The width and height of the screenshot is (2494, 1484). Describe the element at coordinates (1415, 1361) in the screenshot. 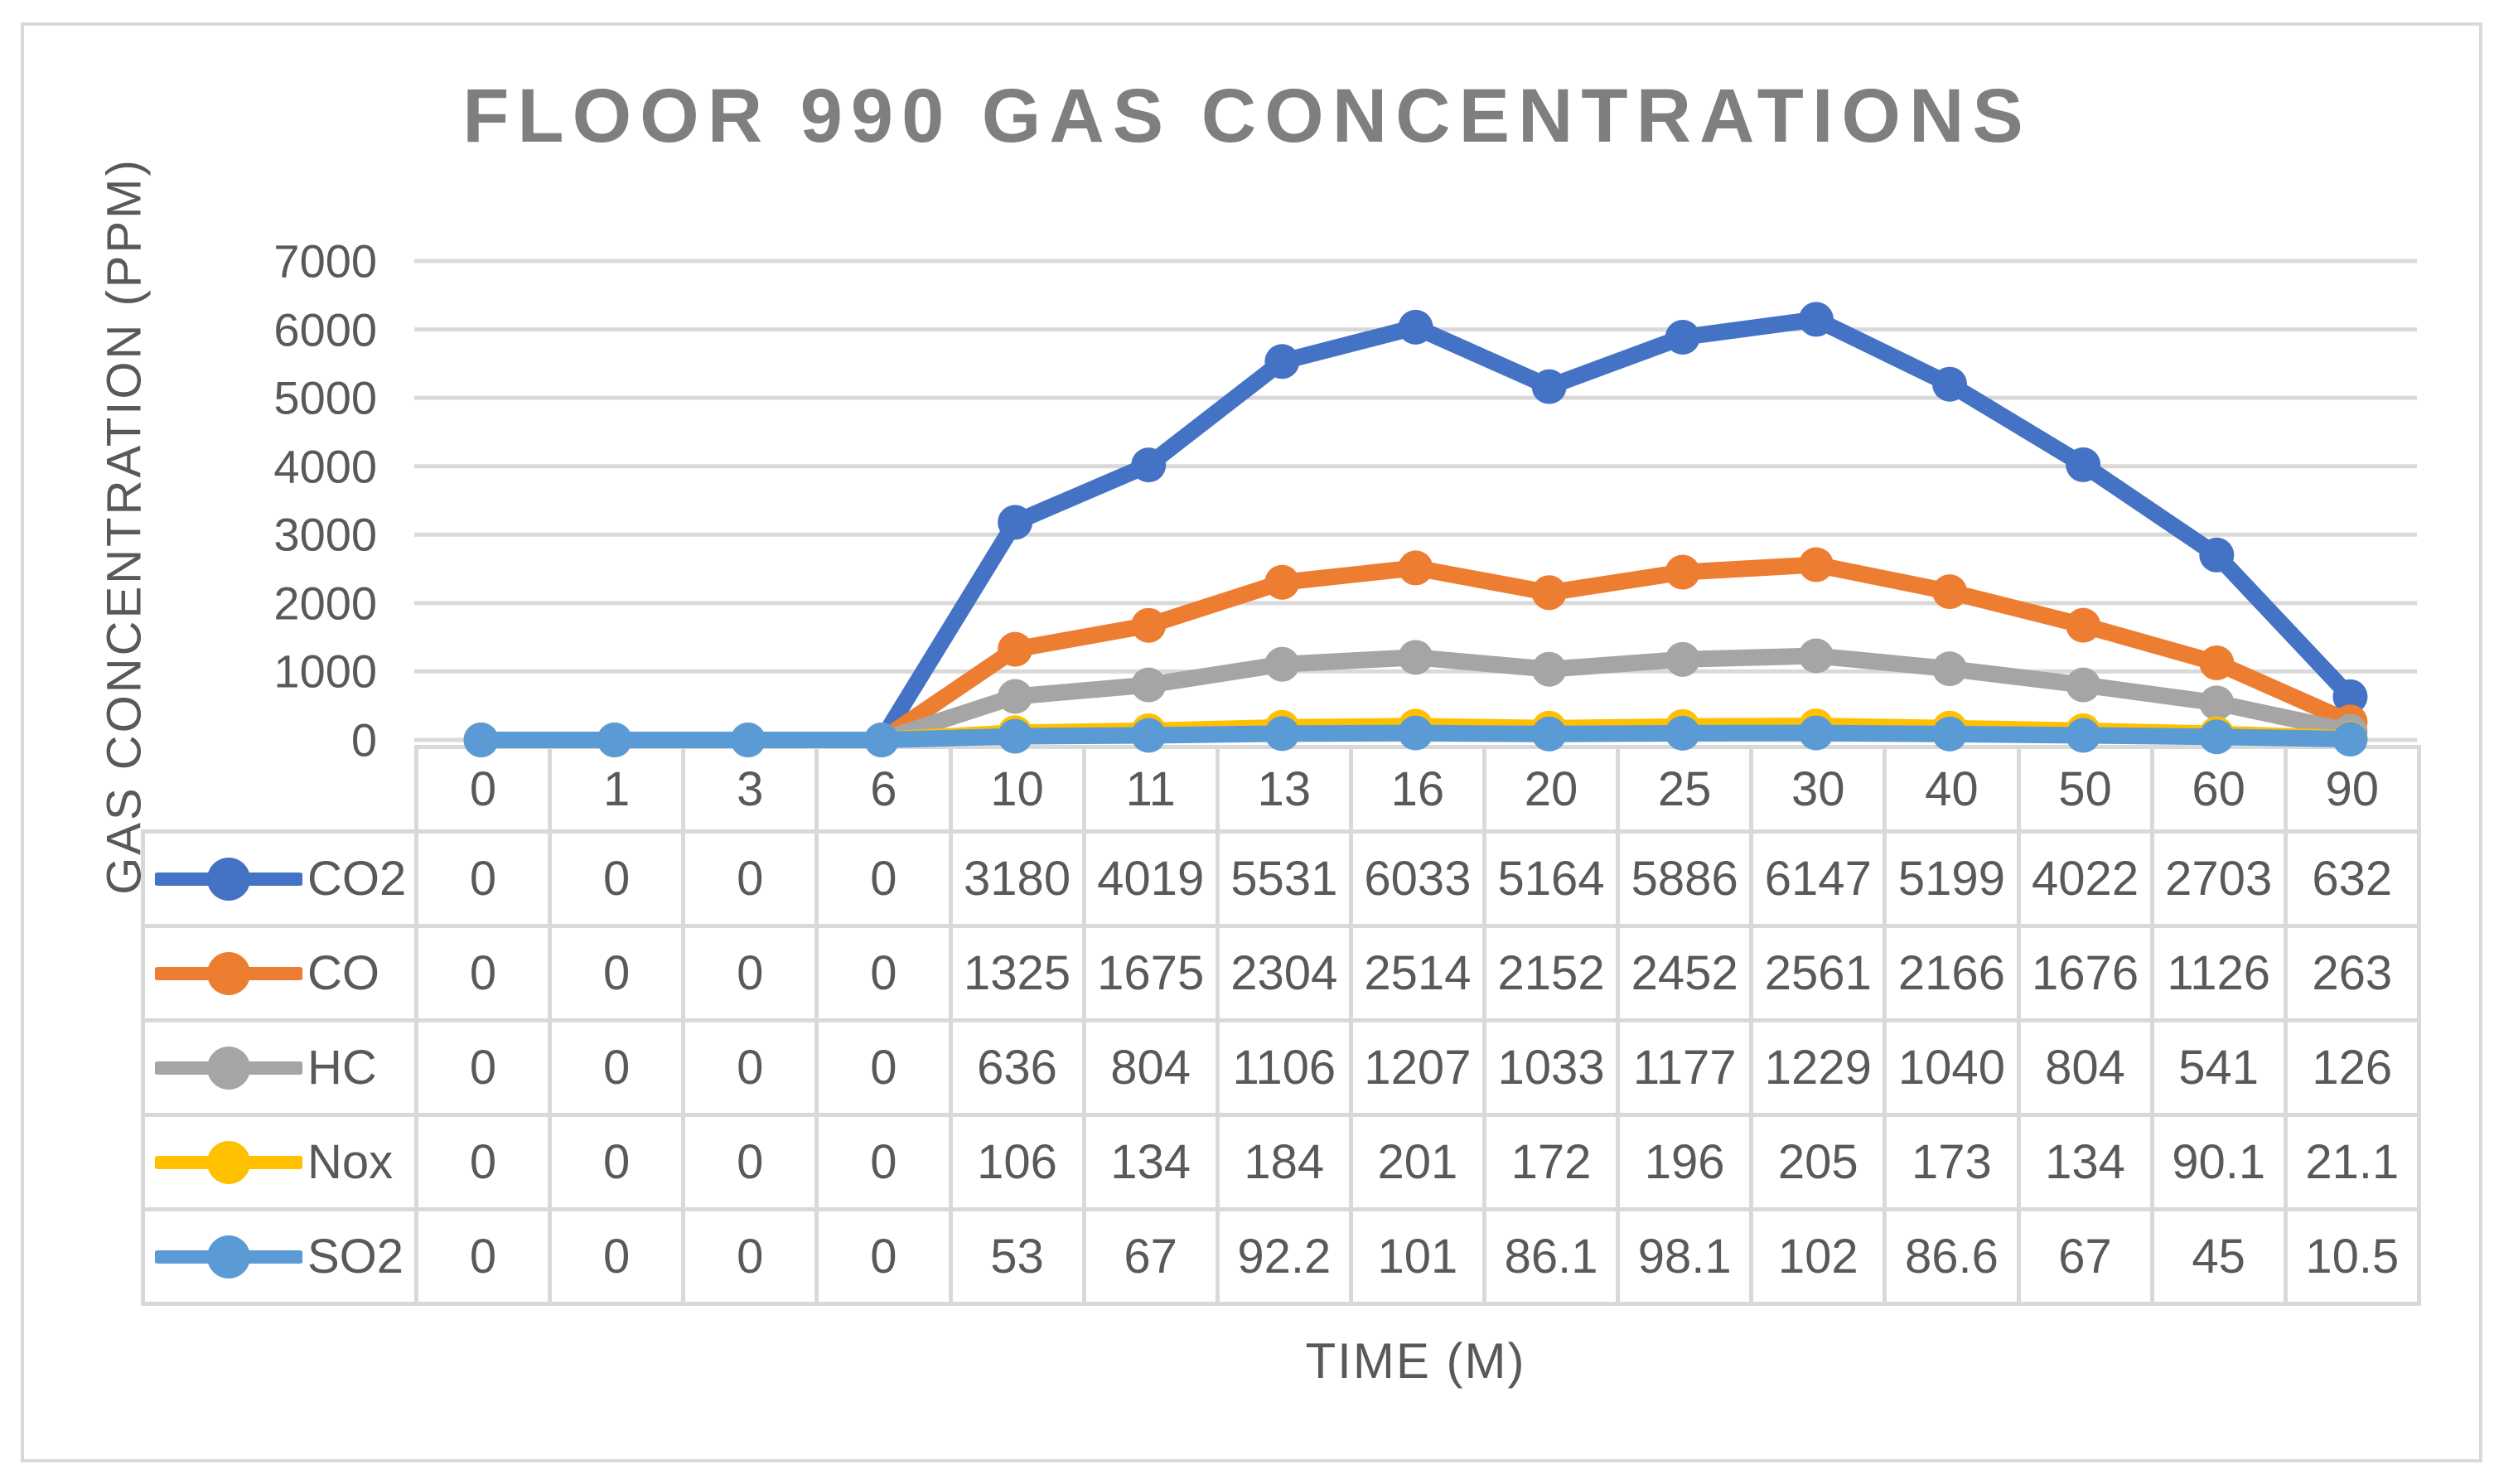

I see `x-axis-title: TIME (M)` at that location.